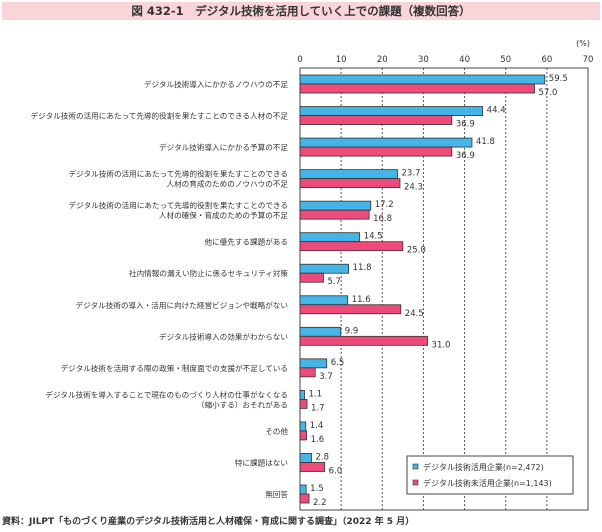 This screenshot has width=602, height=532. Describe the element at coordinates (336, 471) in the screenshot. I see `data-label: 6.0` at that location.